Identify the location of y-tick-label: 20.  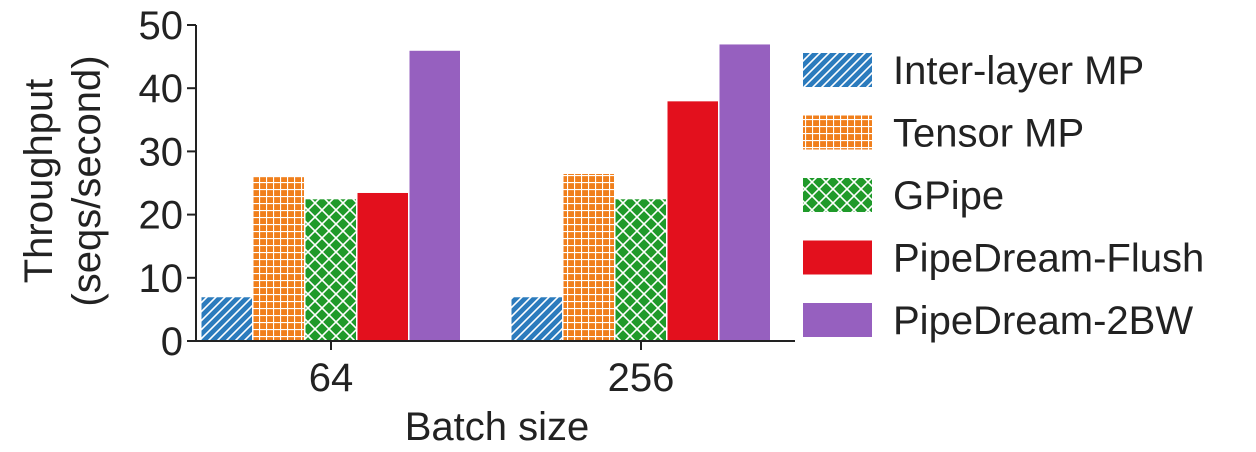
(161, 216).